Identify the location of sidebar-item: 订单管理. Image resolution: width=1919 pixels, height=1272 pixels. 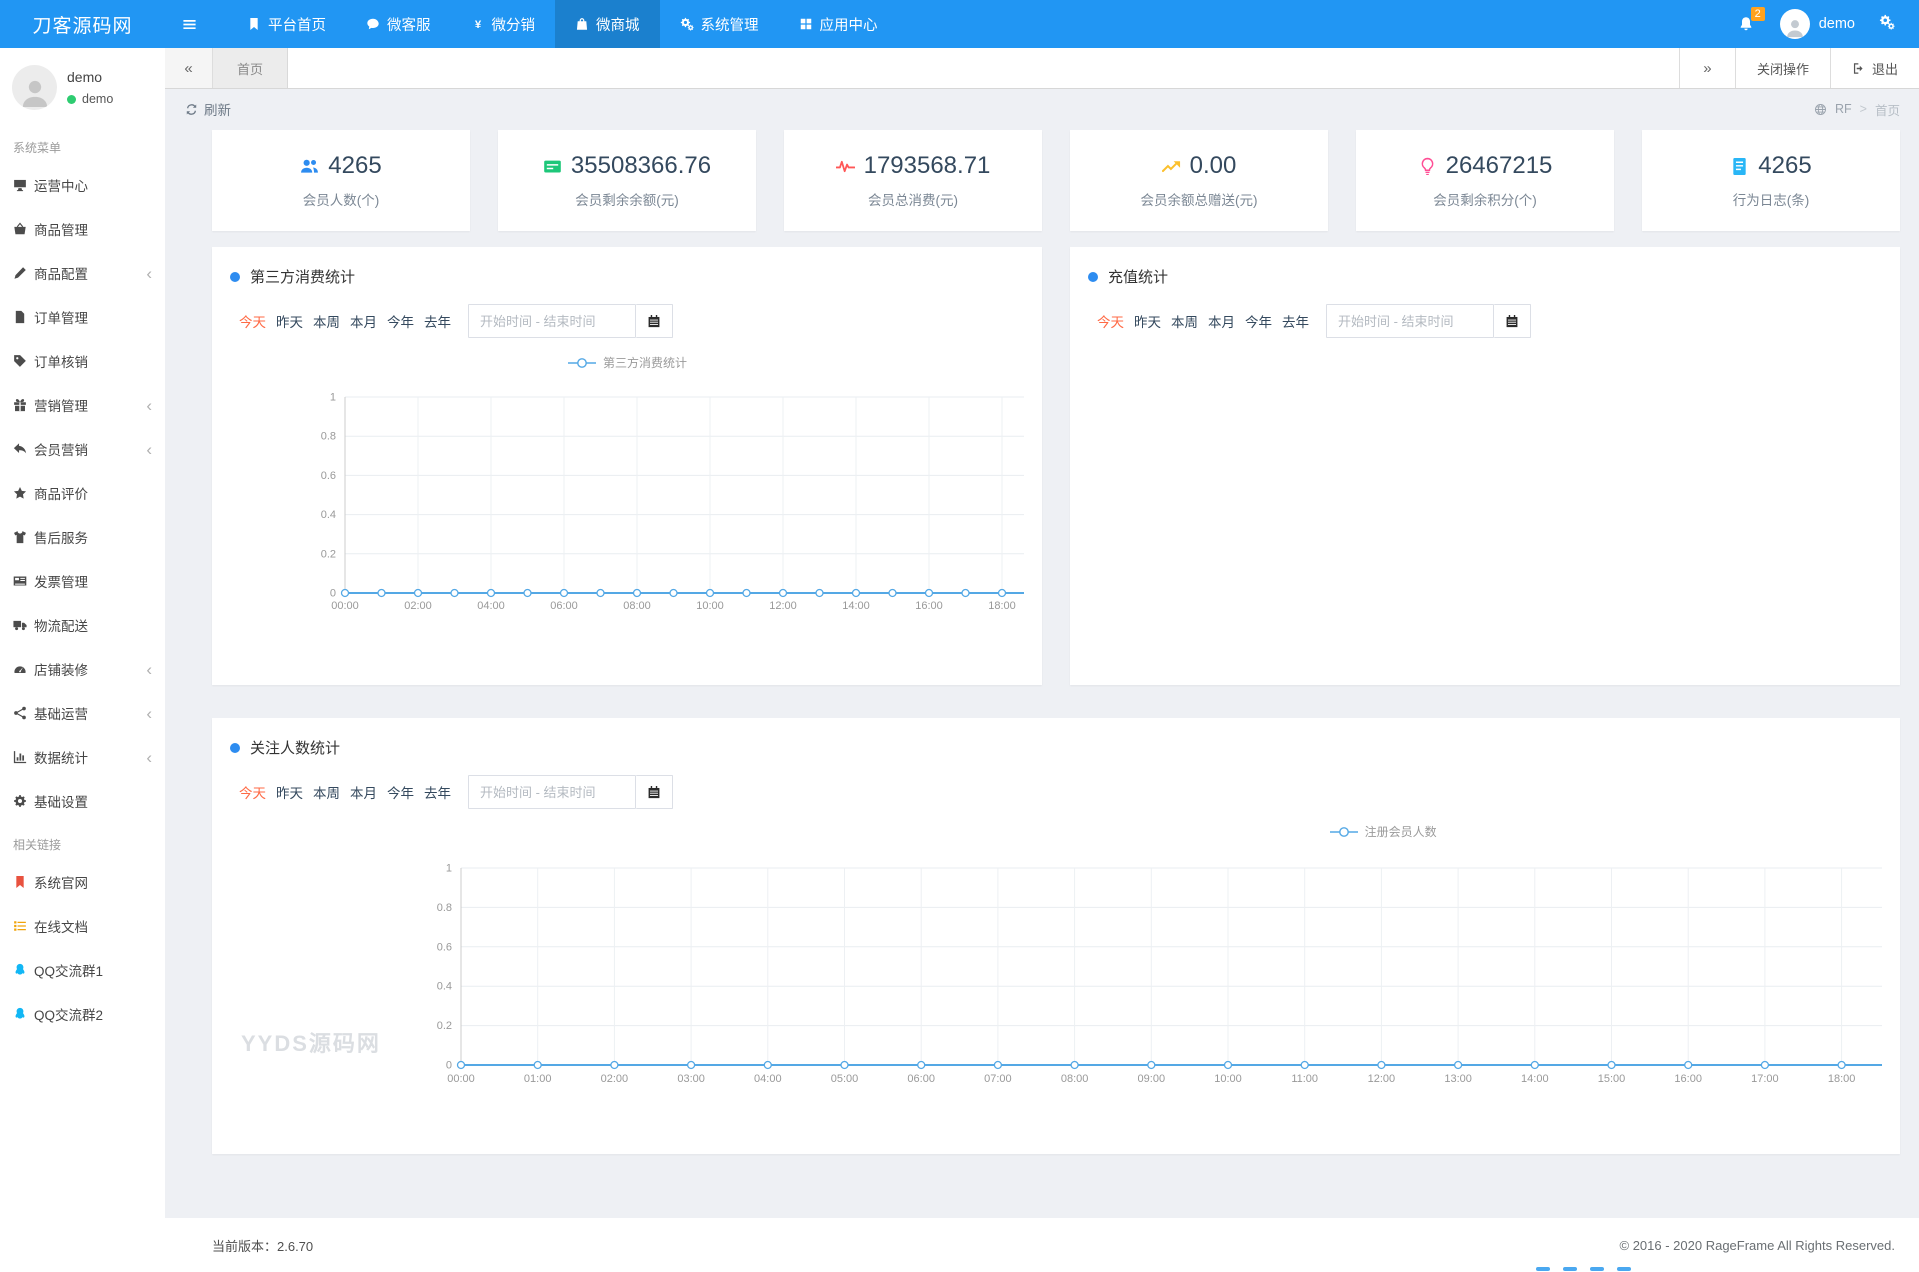
(82, 317).